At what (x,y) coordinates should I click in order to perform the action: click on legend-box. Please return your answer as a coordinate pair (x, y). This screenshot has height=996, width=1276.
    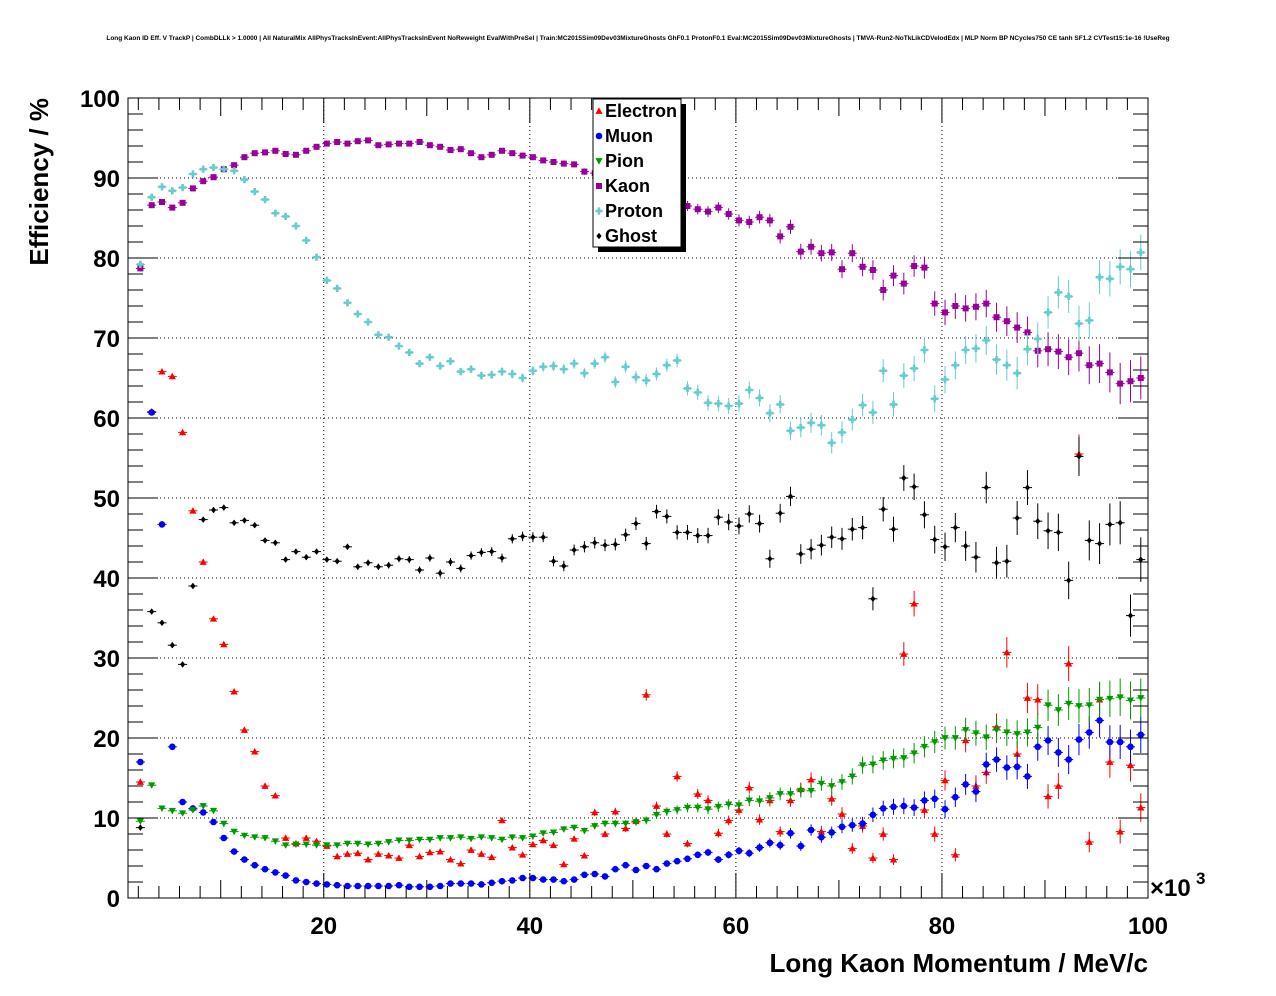
    Looking at the image, I should click on (637, 173).